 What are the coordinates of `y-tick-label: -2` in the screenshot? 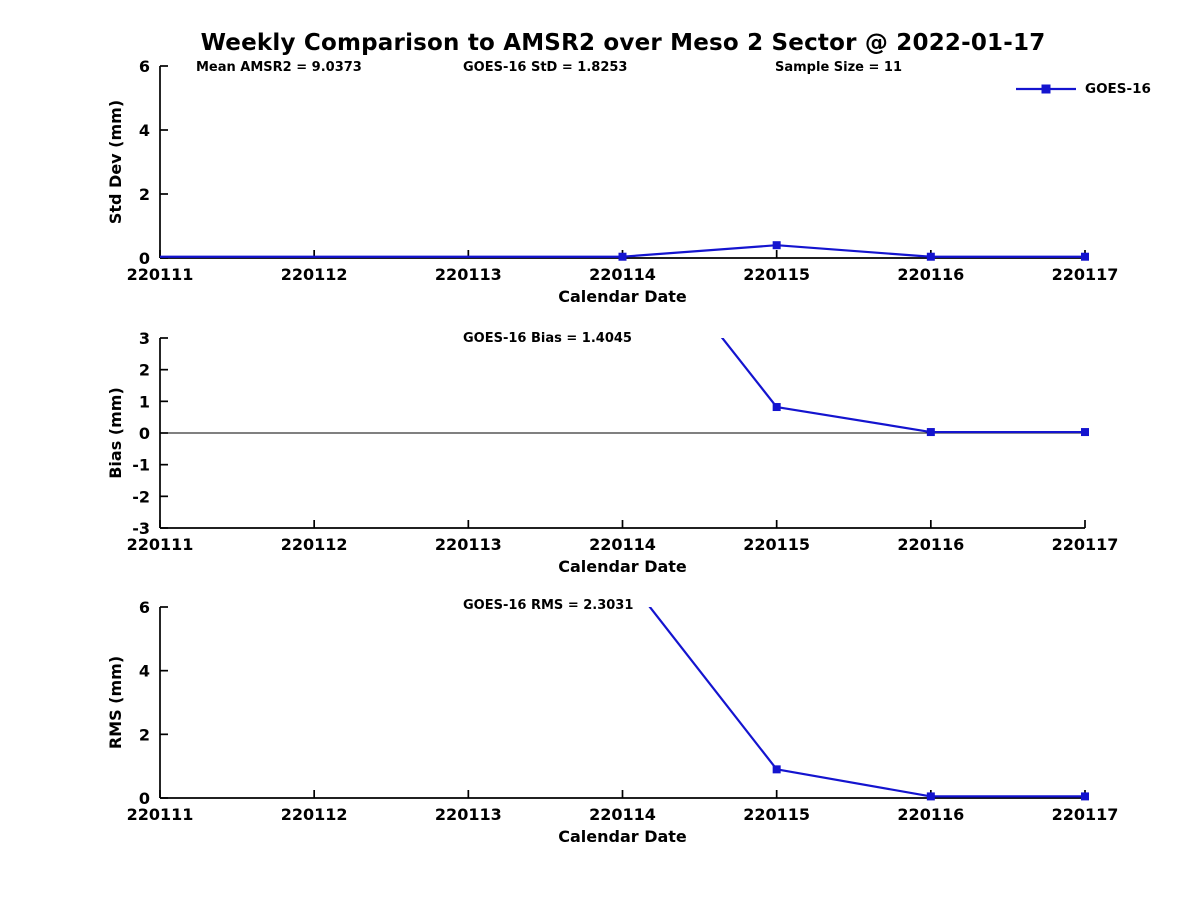 It's located at (141, 496).